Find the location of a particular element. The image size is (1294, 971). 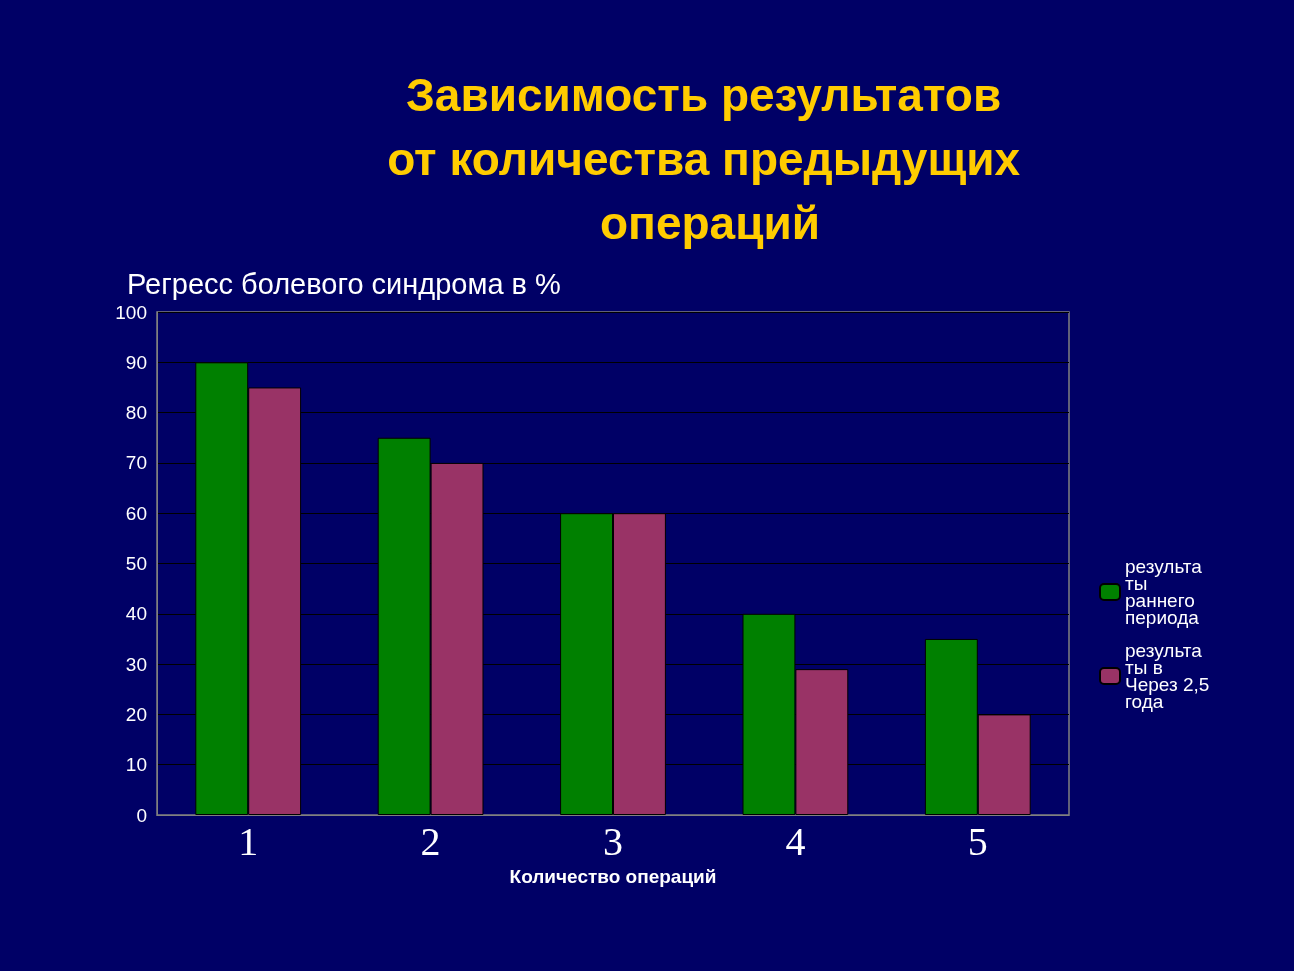

y-tick-label: 20 is located at coordinates (136, 714).